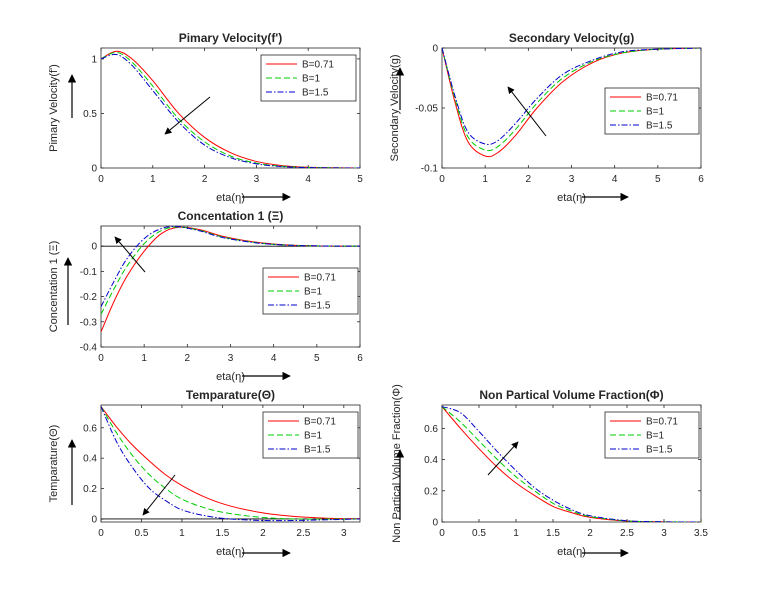 The width and height of the screenshot is (775, 595). Describe the element at coordinates (94, 59) in the screenshot. I see `y-tick-label: 1` at that location.